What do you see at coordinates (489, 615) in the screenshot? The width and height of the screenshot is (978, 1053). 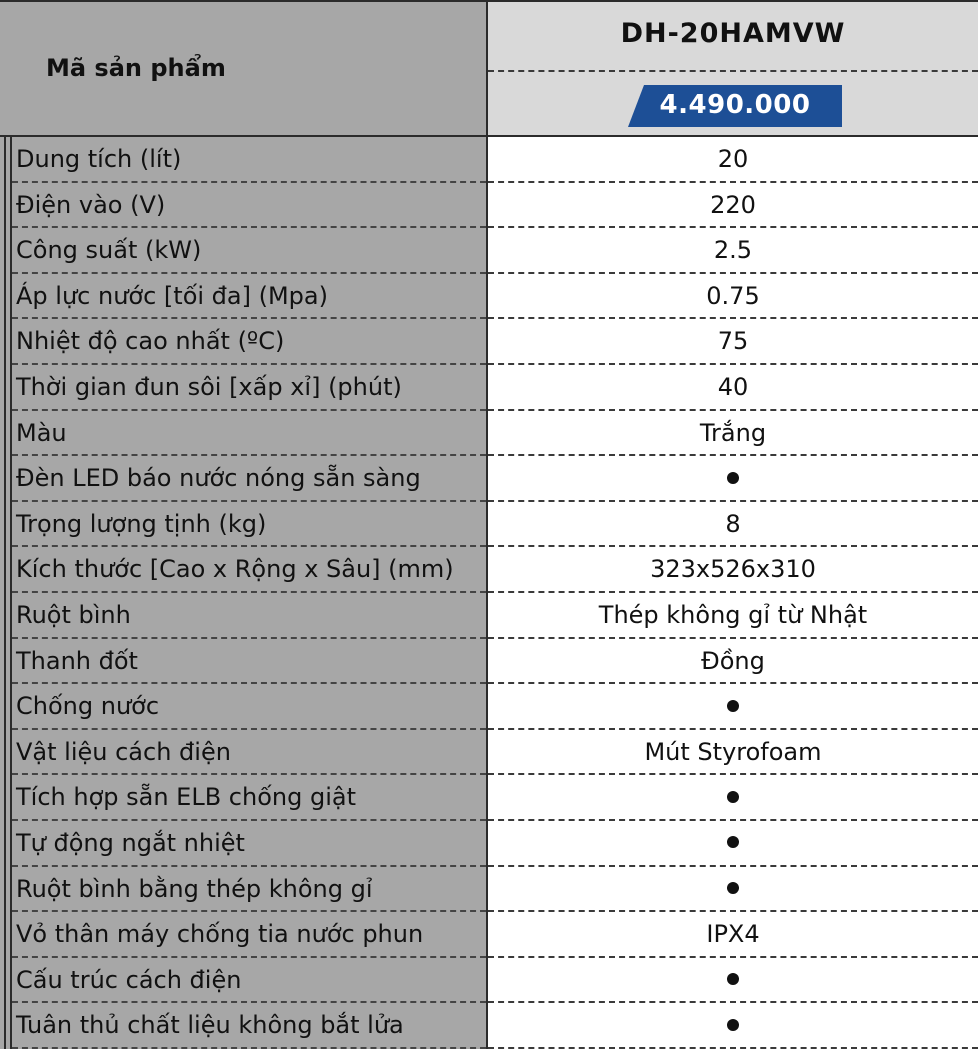 I see `spec-row: Ruột bình Thép không gỉ từ Nhật` at bounding box center [489, 615].